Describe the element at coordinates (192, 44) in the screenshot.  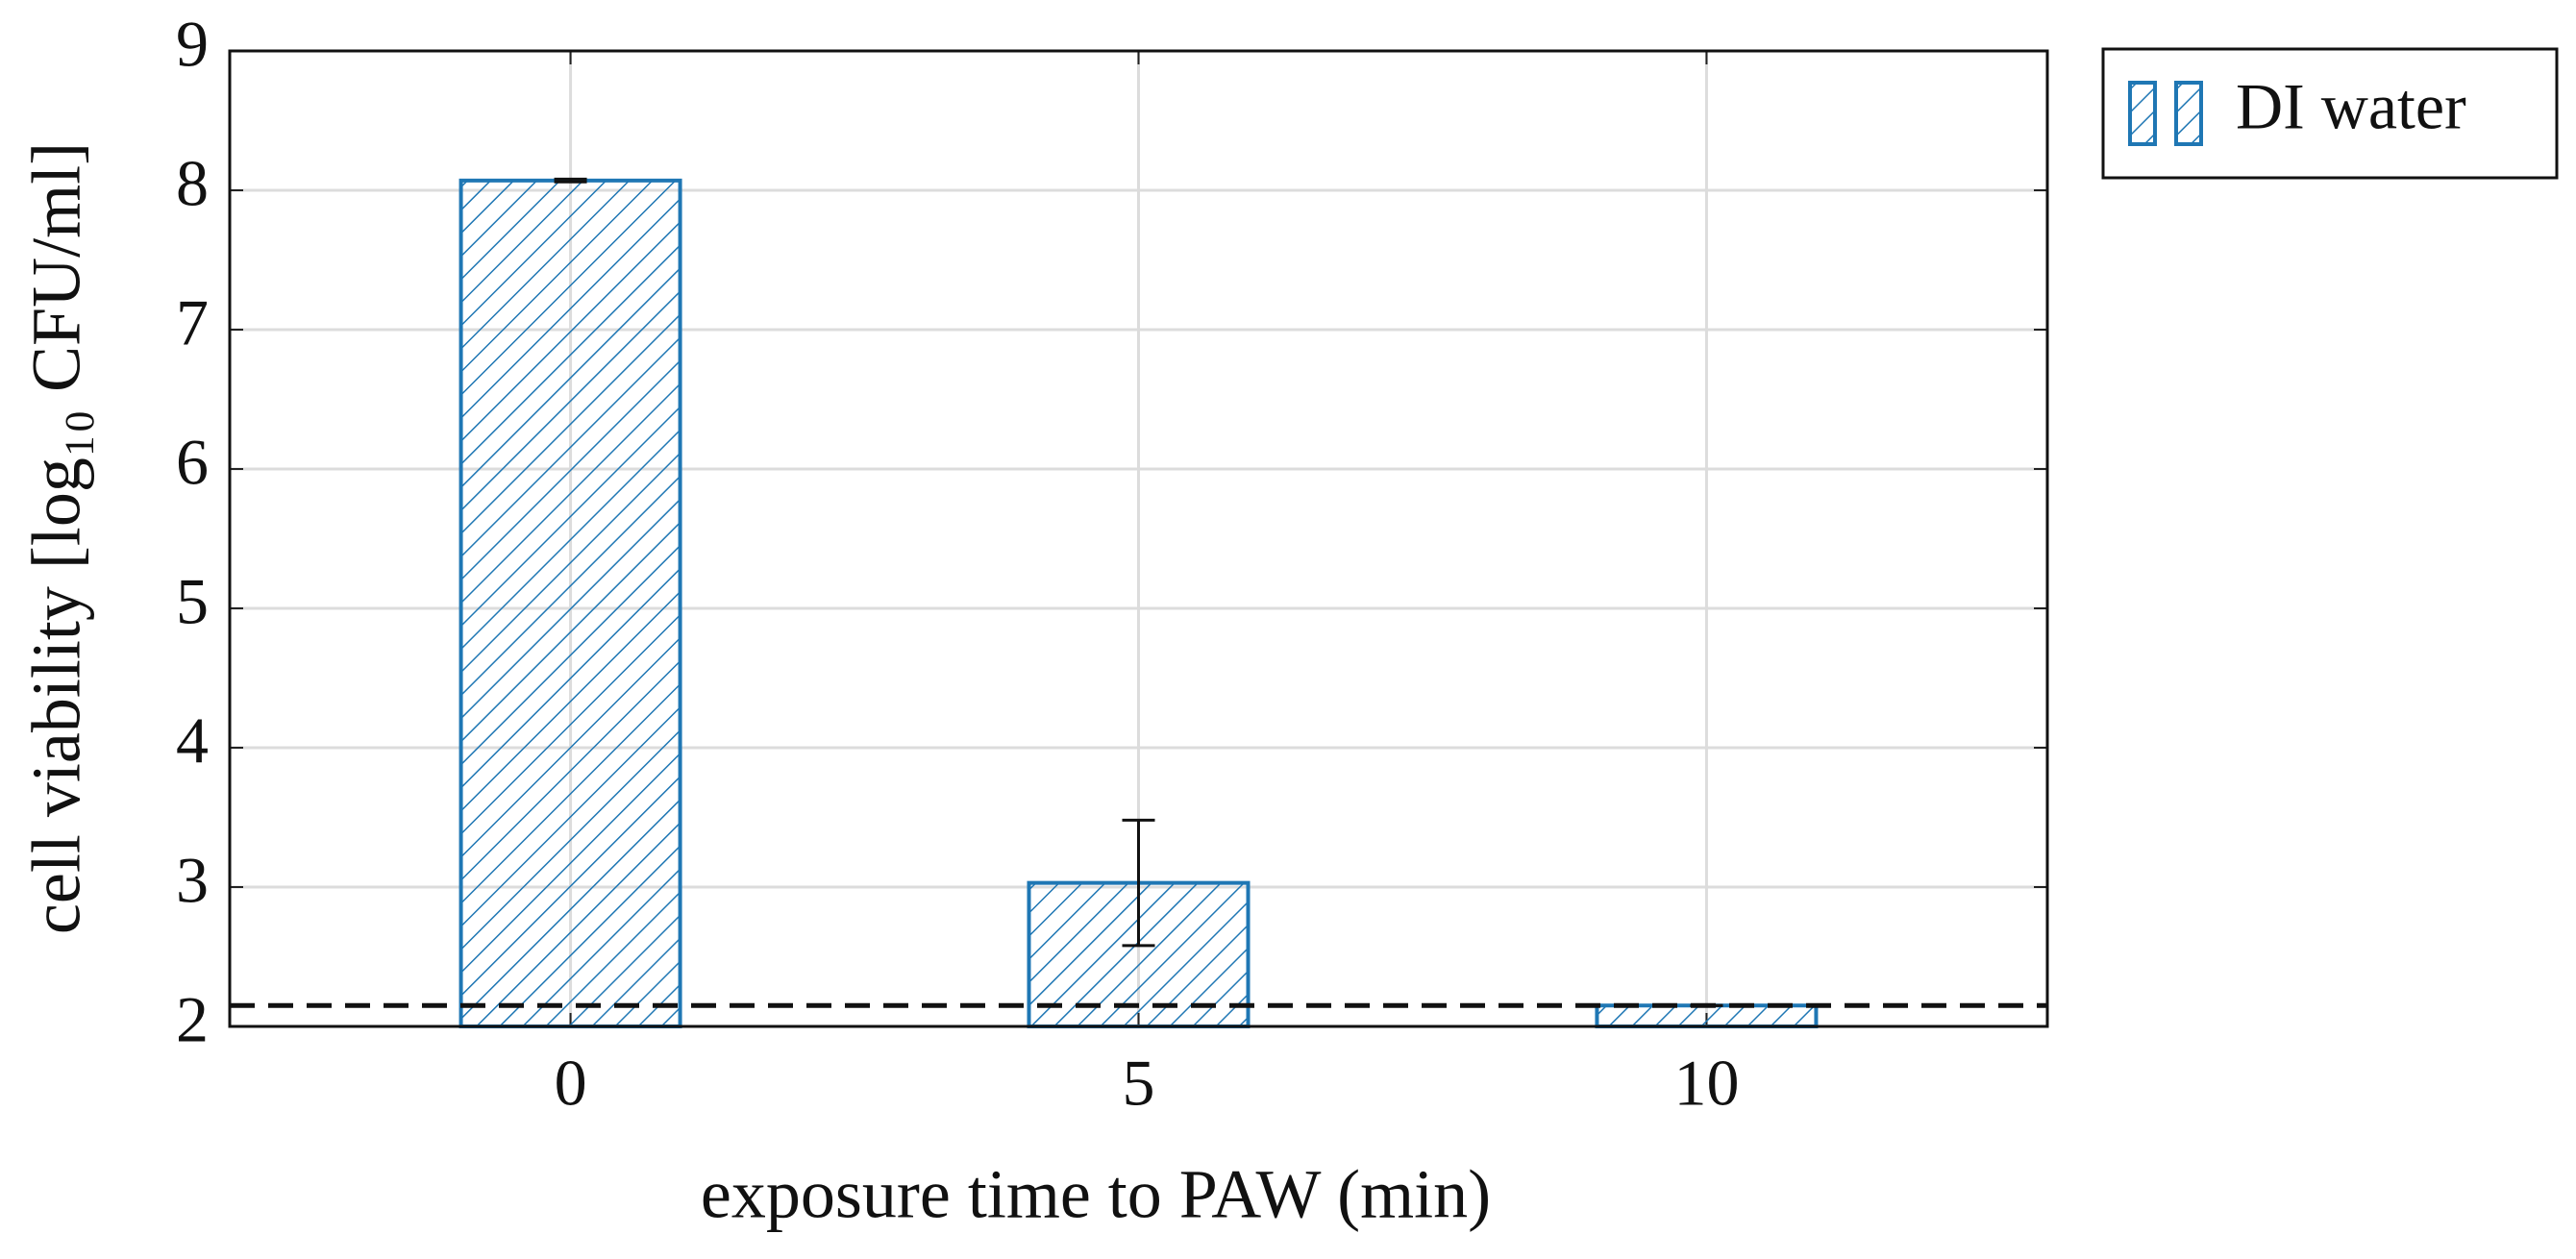
I see `y-tick-label: 9` at that location.